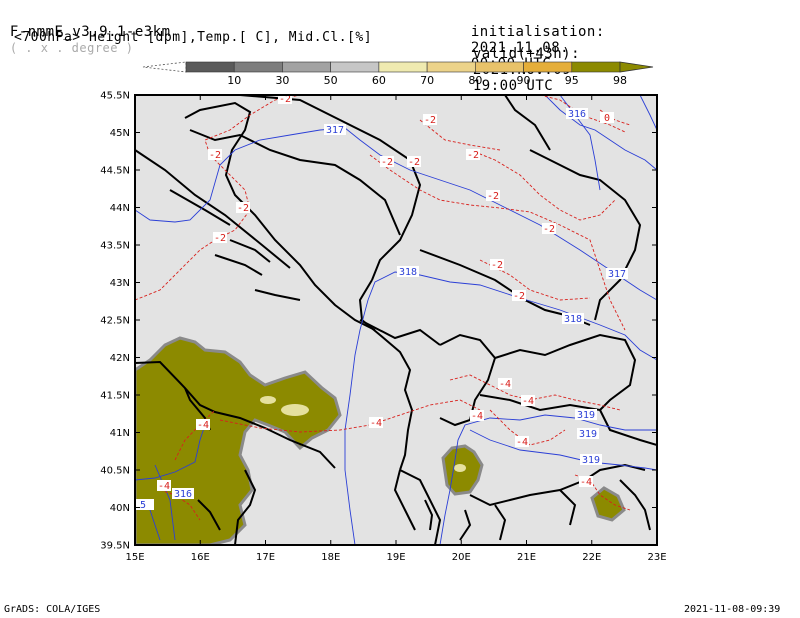  I want to click on temp-label: 0, so click(607, 118).